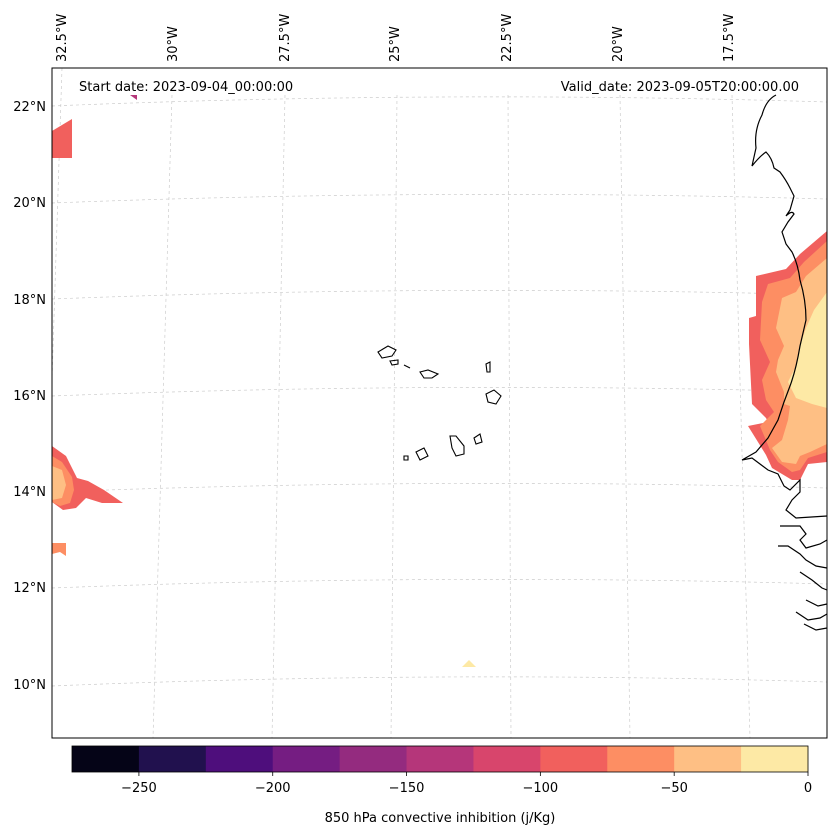 This screenshot has height=836, width=837. What do you see at coordinates (29, 588) in the screenshot?
I see `lat-label: 12°N` at bounding box center [29, 588].